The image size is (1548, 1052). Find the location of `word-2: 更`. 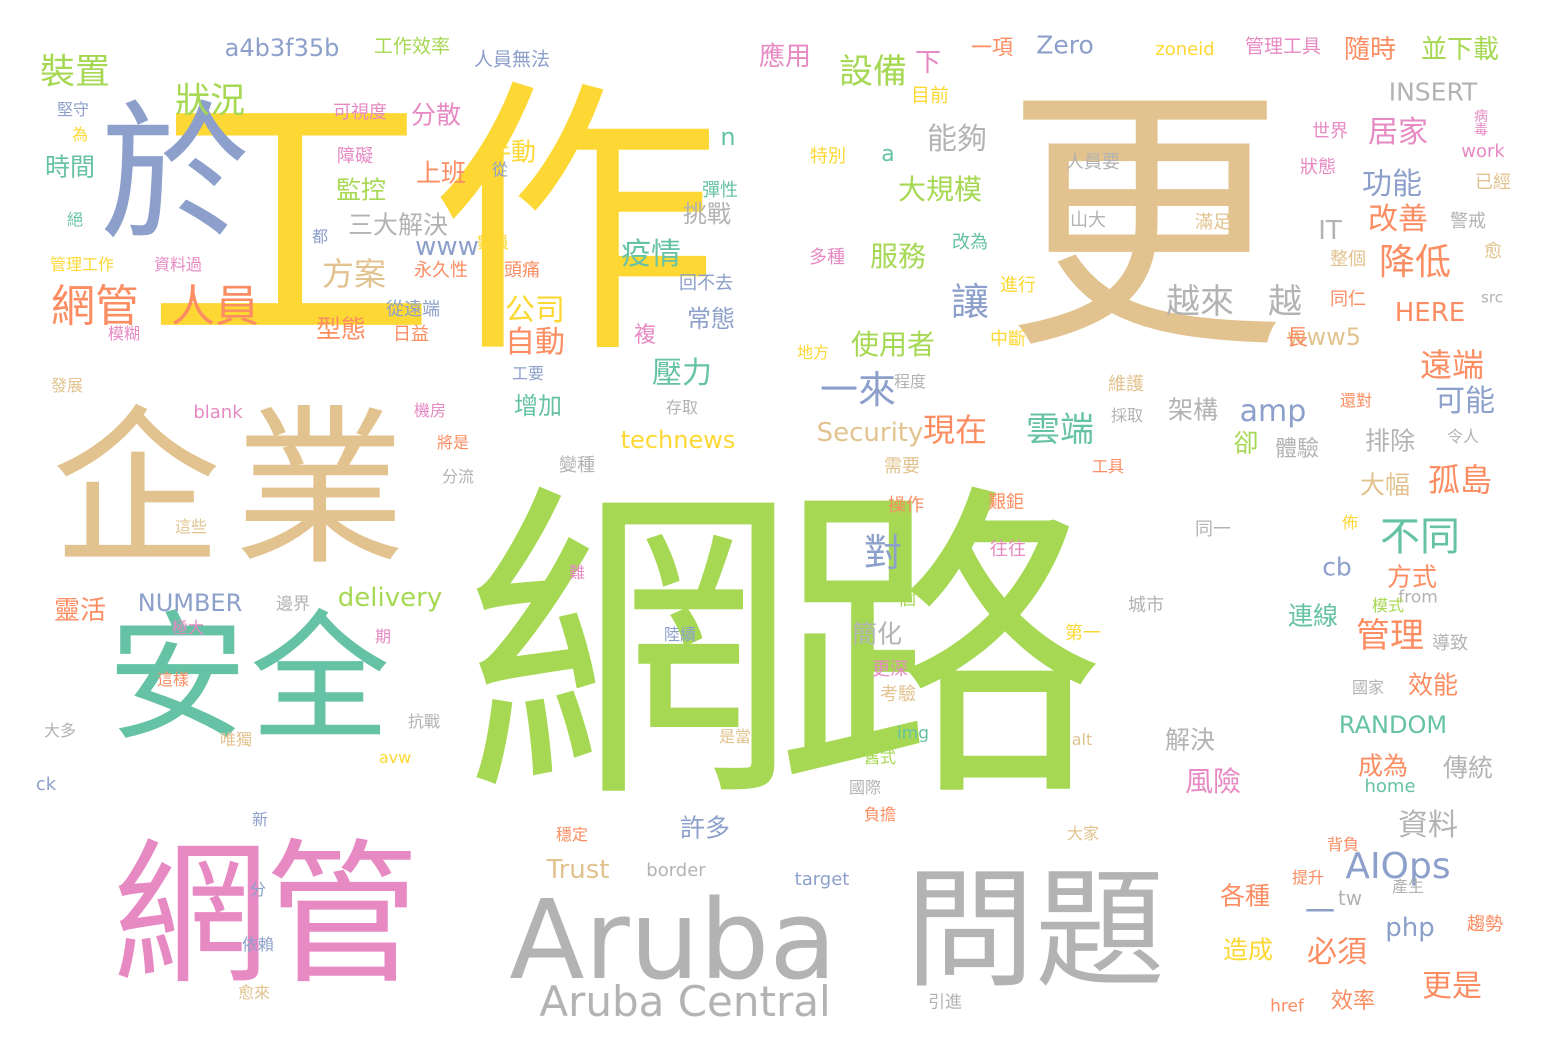

word-2: 更 is located at coordinates (1145, 225).